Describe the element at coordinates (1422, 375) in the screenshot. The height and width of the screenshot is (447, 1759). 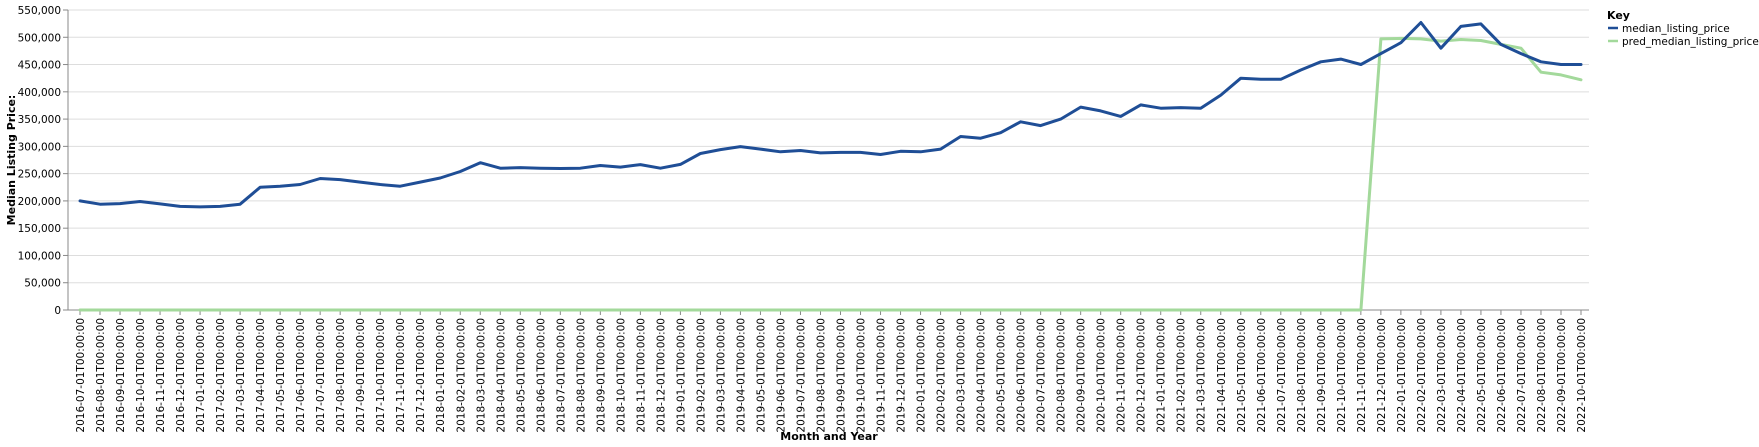
I see `x-tick-label: 2022-02-01T00:00:00` at that location.